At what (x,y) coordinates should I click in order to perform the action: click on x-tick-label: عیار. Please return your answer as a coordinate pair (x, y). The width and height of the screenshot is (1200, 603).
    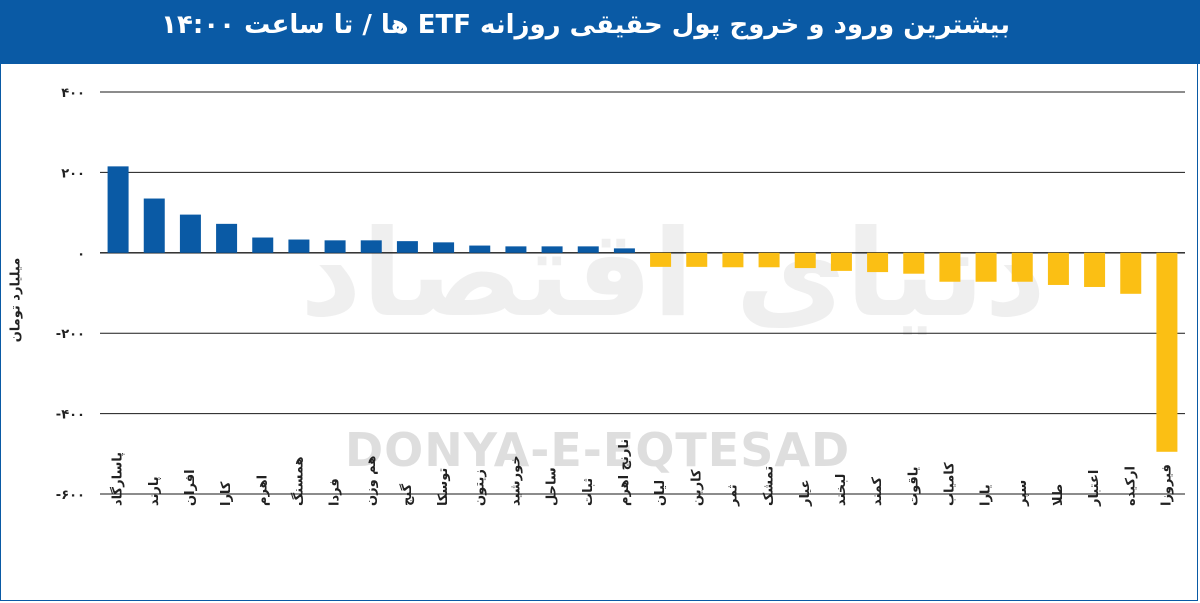
    Looking at the image, I should click on (805, 493).